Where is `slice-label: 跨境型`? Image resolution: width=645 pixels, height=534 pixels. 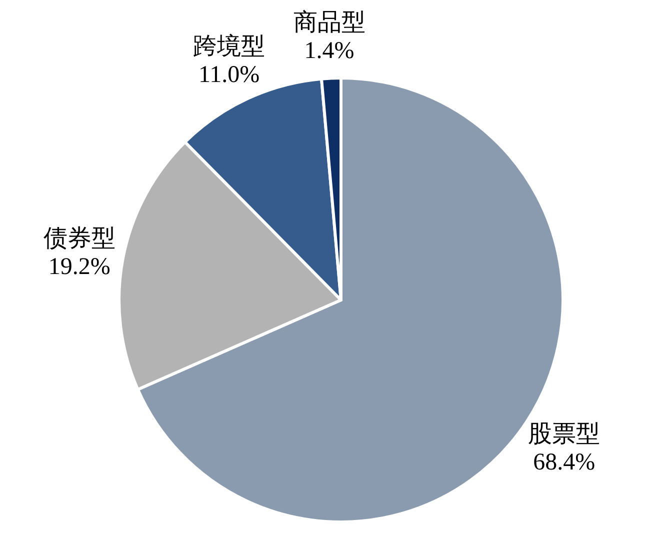 slice-label: 跨境型 is located at coordinates (229, 46).